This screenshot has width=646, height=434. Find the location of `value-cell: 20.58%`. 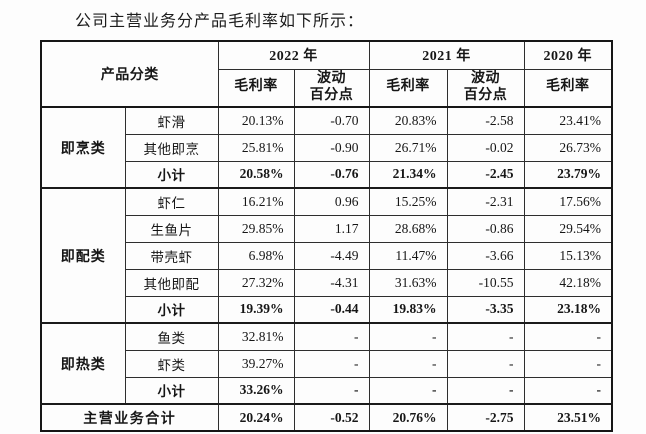

value-cell: 20.58% is located at coordinates (256, 174).